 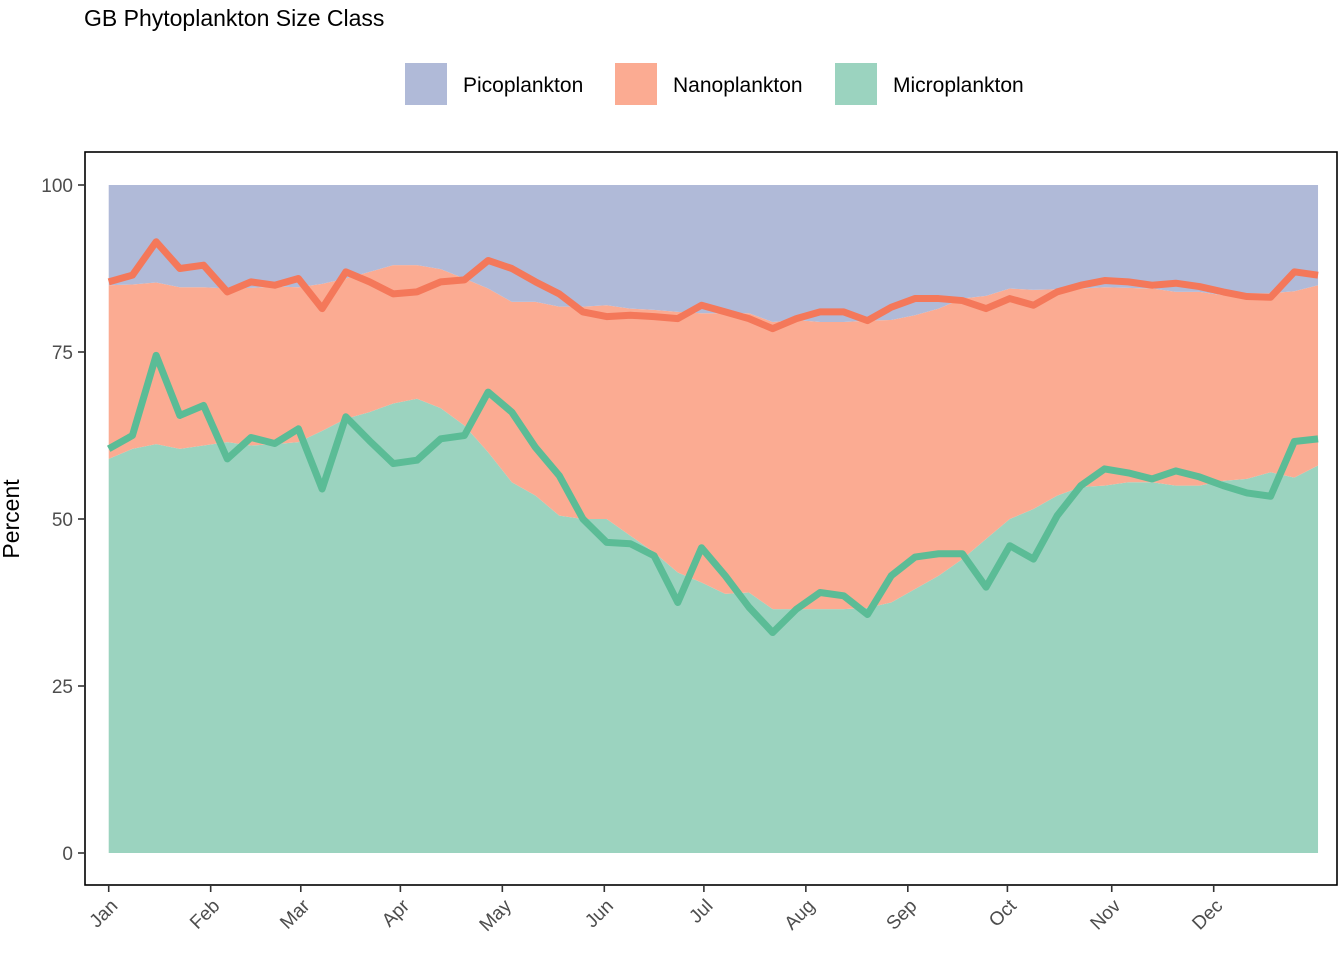 I want to click on x-tick-label: Jun, so click(x=599, y=914).